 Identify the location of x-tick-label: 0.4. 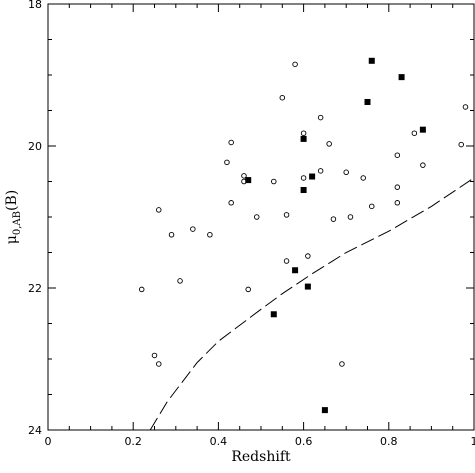
(219, 441).